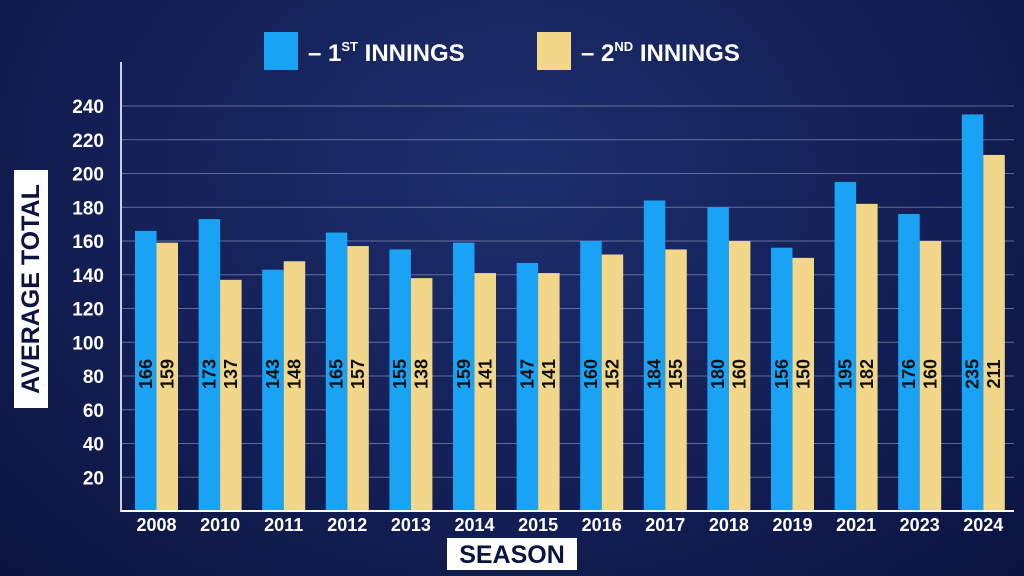 The height and width of the screenshot is (576, 1024). I want to click on legend-label-first: – 1ST INNINGS, so click(386, 53).